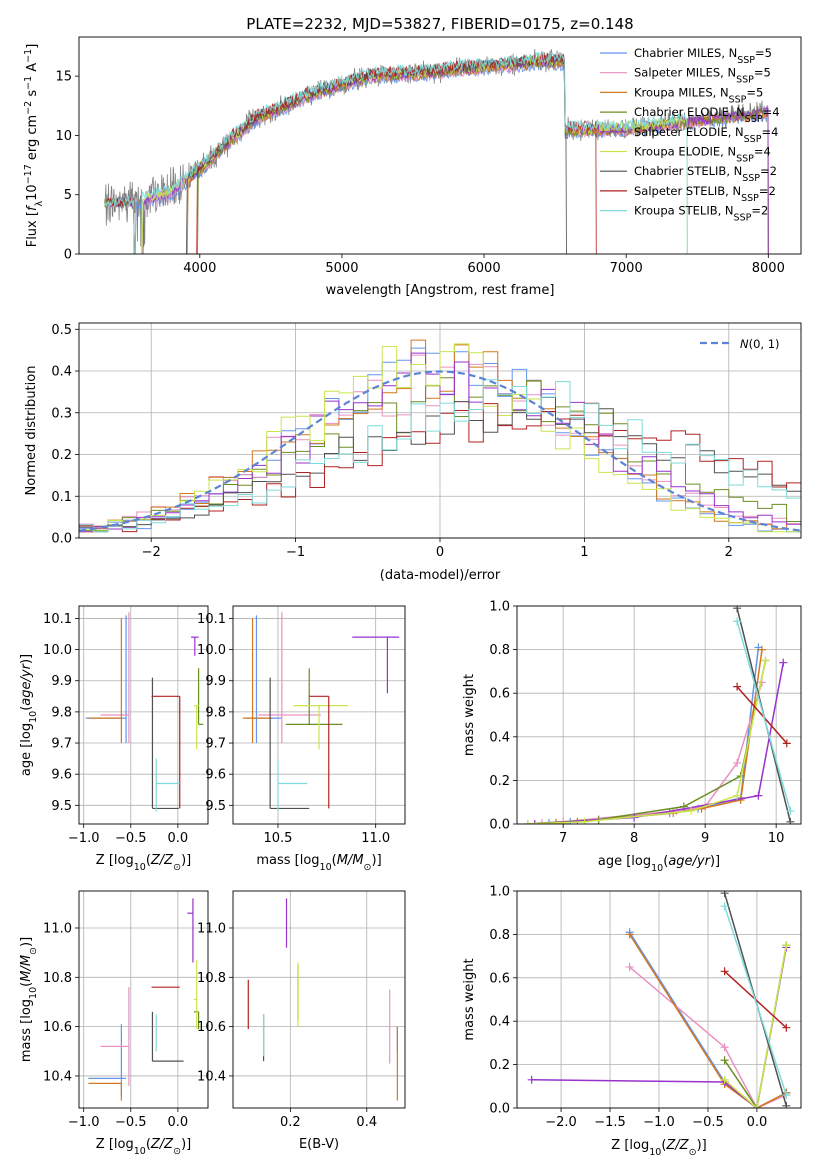  Describe the element at coordinates (290, 1122) in the screenshot. I see `x-tick-label: 0.2` at that location.